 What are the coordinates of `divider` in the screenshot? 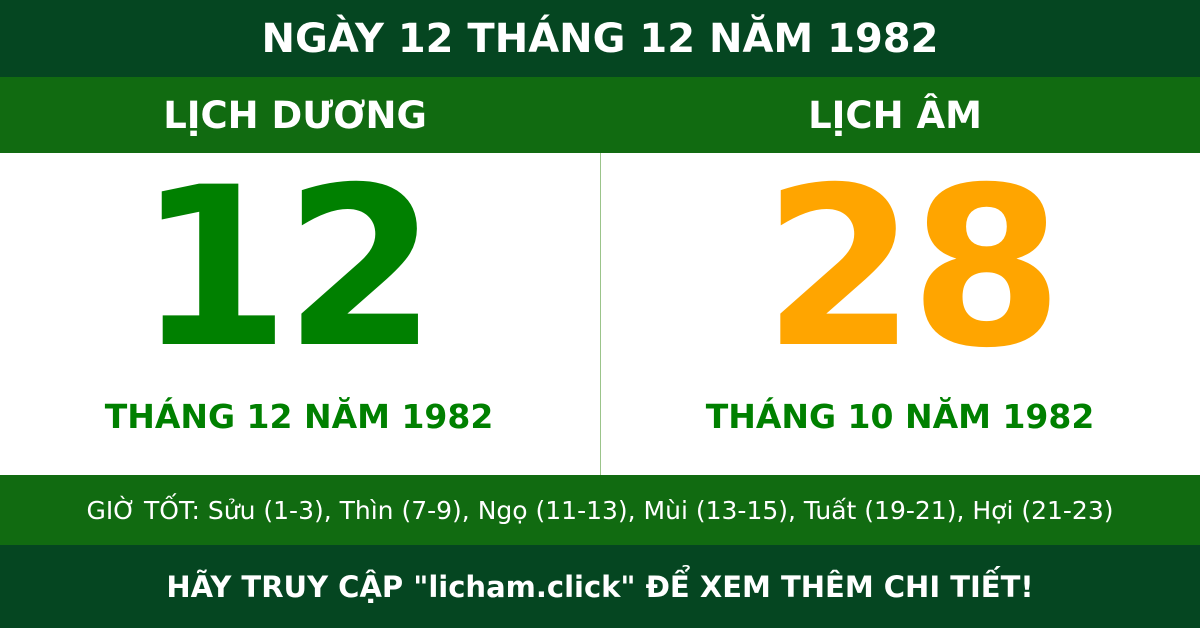 It's located at (600, 314).